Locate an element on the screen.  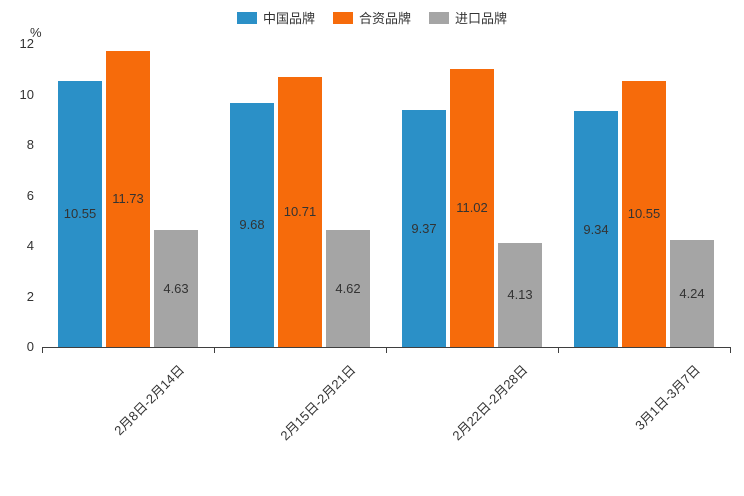
legend-item-1: 合资品牌 is located at coordinates (371, 17).